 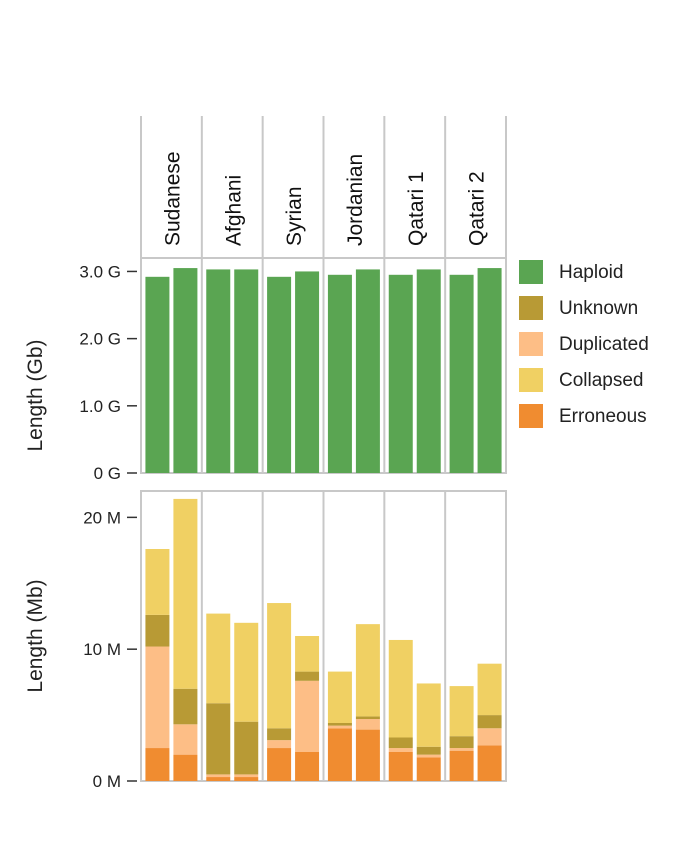 I want to click on y-tick-label: 3.0 G, so click(x=100, y=271).